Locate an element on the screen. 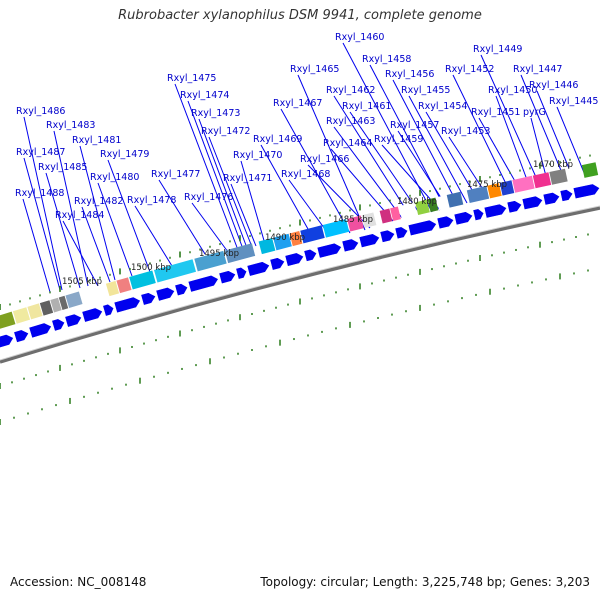  gene-label: pyrG is located at coordinates (534, 112).